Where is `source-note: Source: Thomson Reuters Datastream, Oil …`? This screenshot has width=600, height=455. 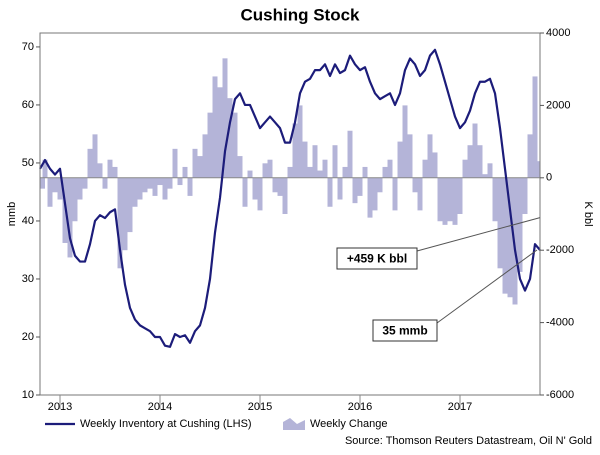 source-note: Source: Thomson Reuters Datastream, Oil … is located at coordinates (468, 441).